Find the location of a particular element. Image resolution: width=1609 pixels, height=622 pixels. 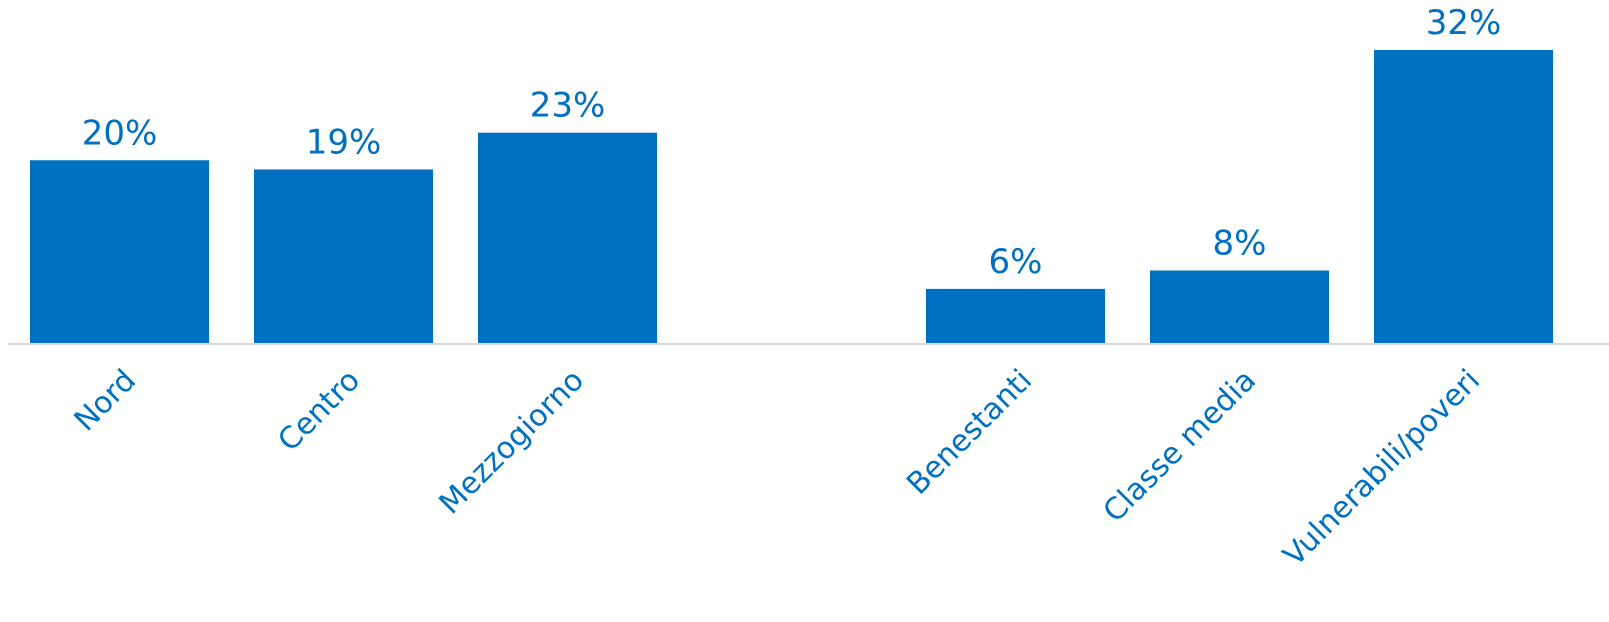

bar-benestanti is located at coordinates (1015, 316).